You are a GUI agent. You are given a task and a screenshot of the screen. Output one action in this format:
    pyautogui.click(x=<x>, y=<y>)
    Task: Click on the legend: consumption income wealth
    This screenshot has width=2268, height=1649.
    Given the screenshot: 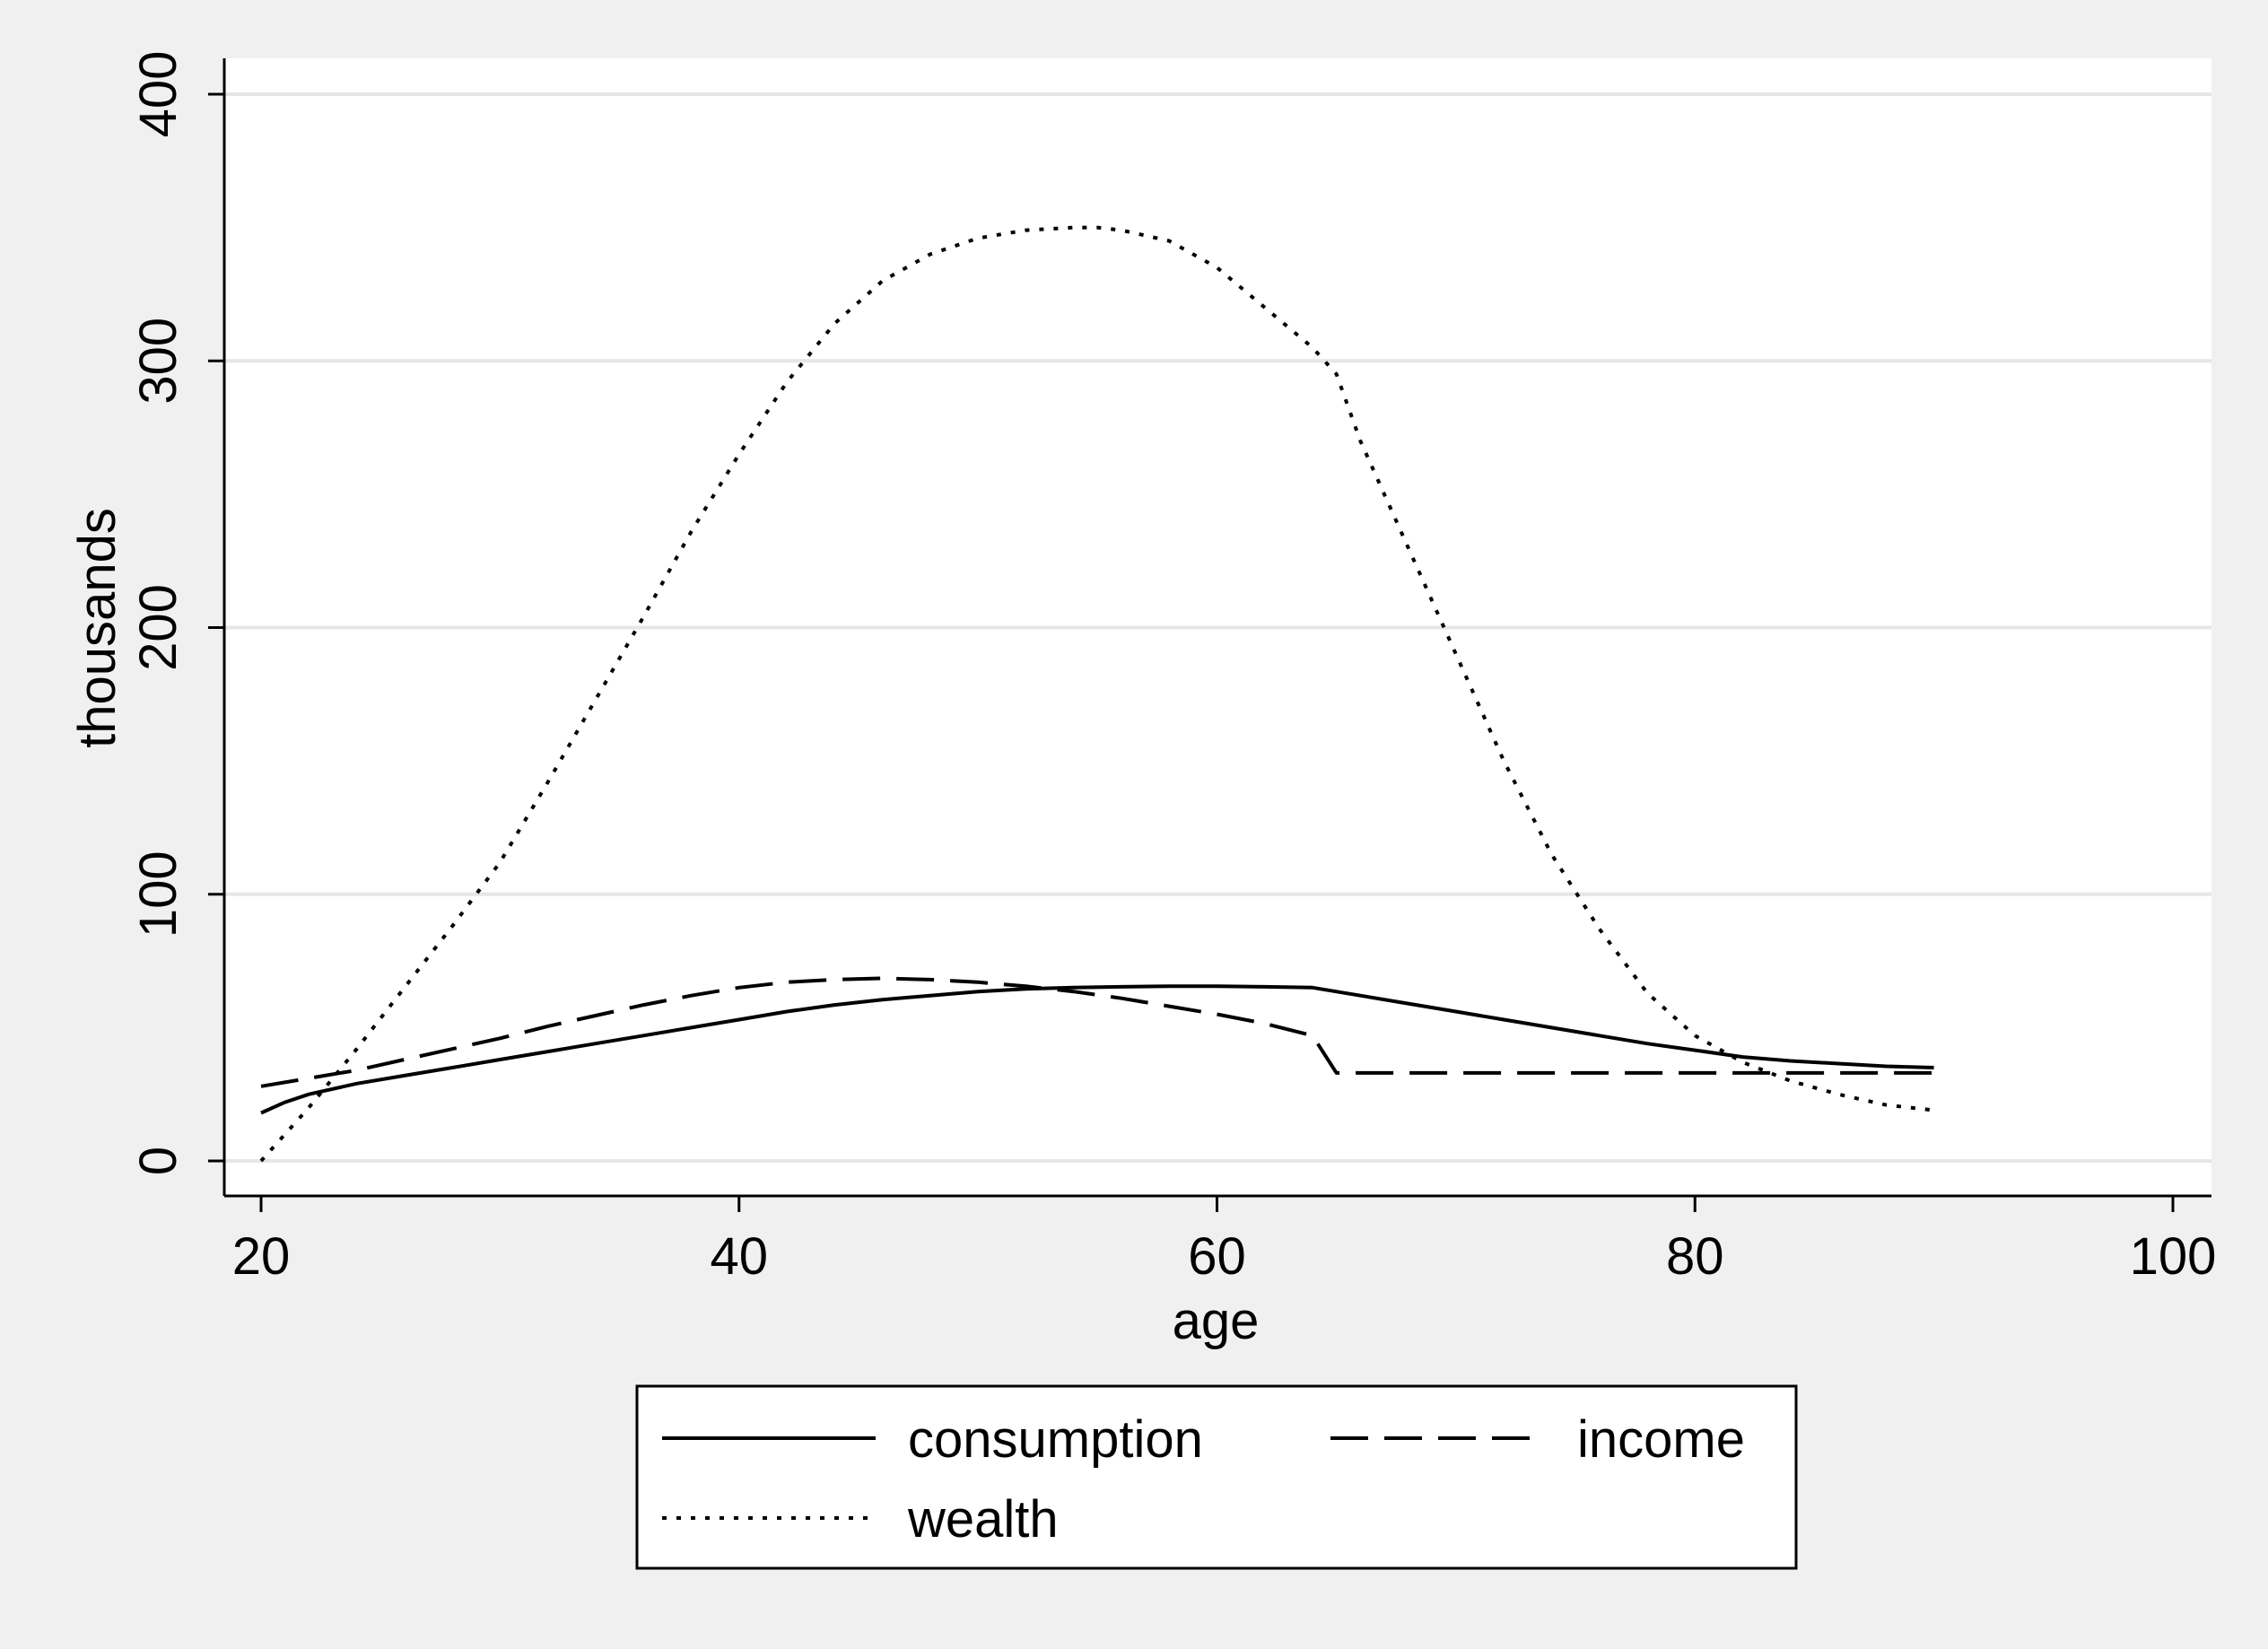 What is the action you would take?
    pyautogui.click(x=1216, y=1477)
    